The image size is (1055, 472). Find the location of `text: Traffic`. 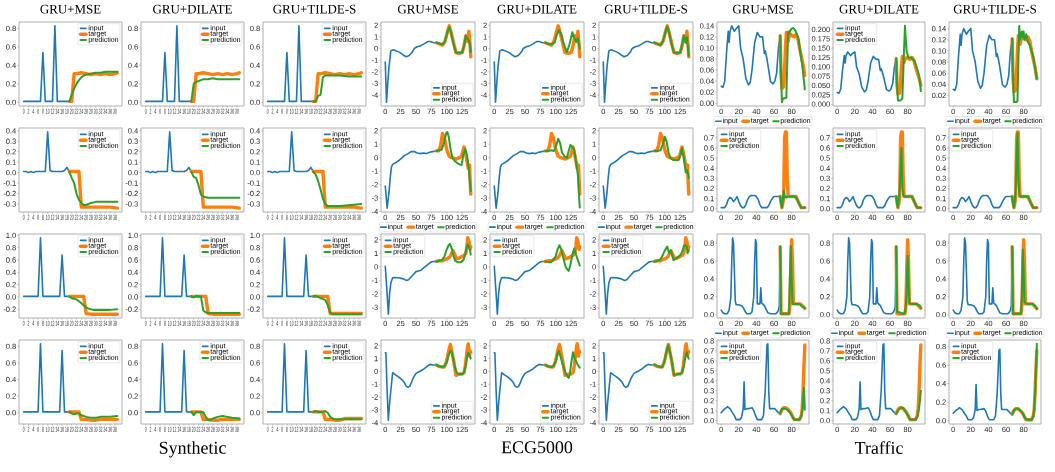

text: Traffic is located at coordinates (878, 448).